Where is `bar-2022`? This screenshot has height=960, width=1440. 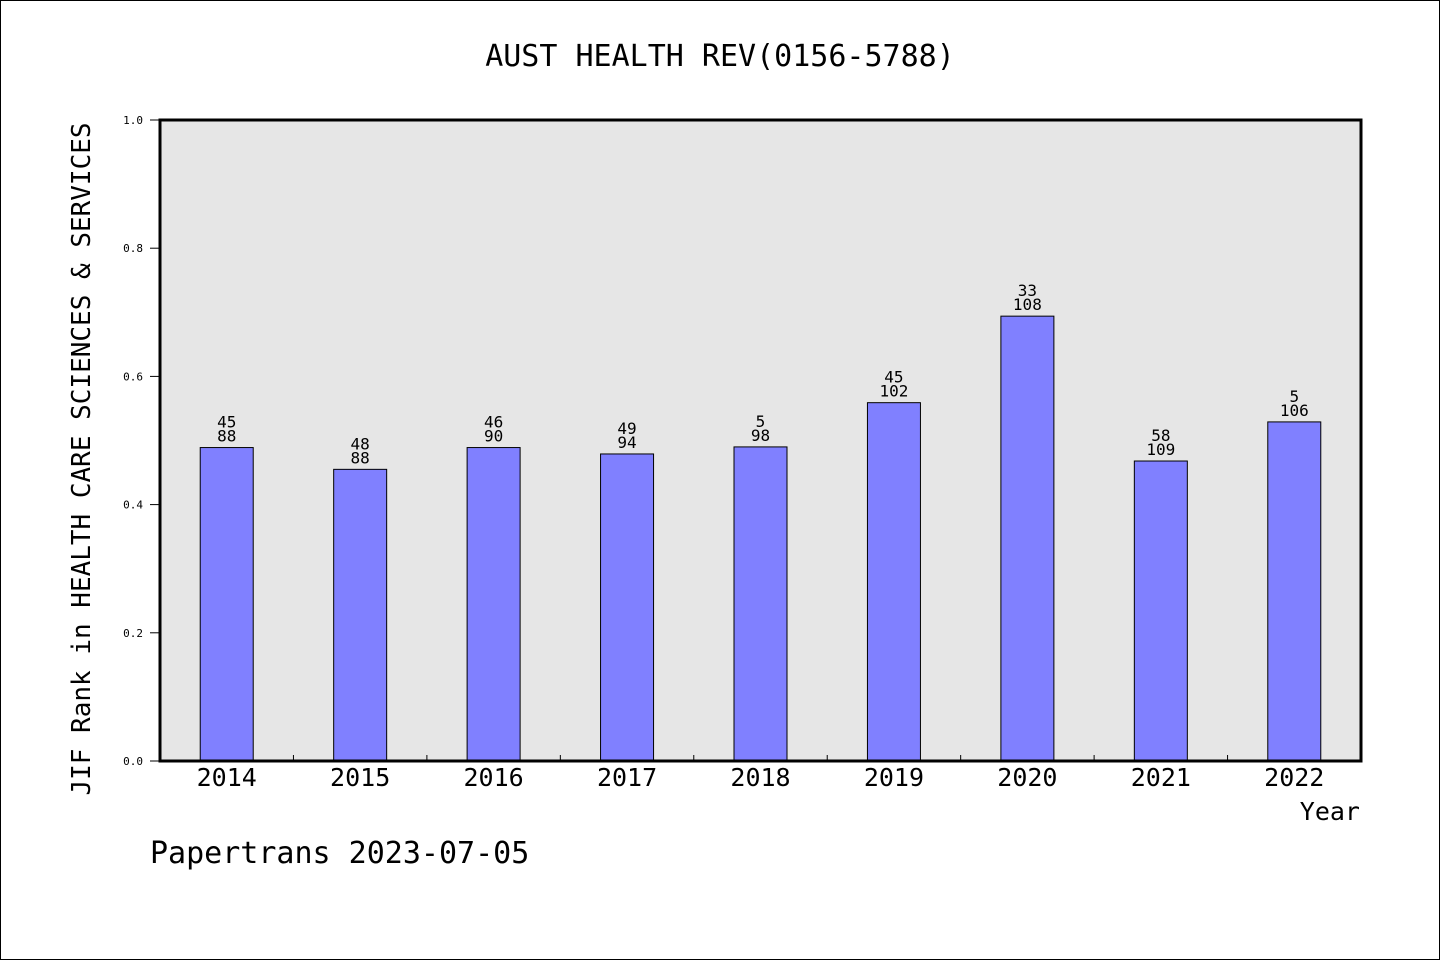 bar-2022 is located at coordinates (1294, 591).